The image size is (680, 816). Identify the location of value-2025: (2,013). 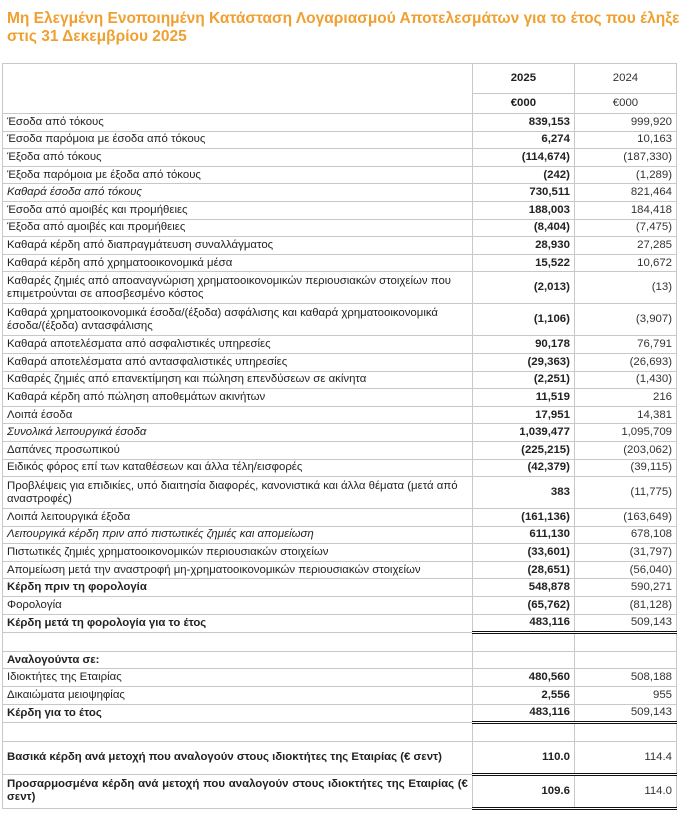
(523, 288).